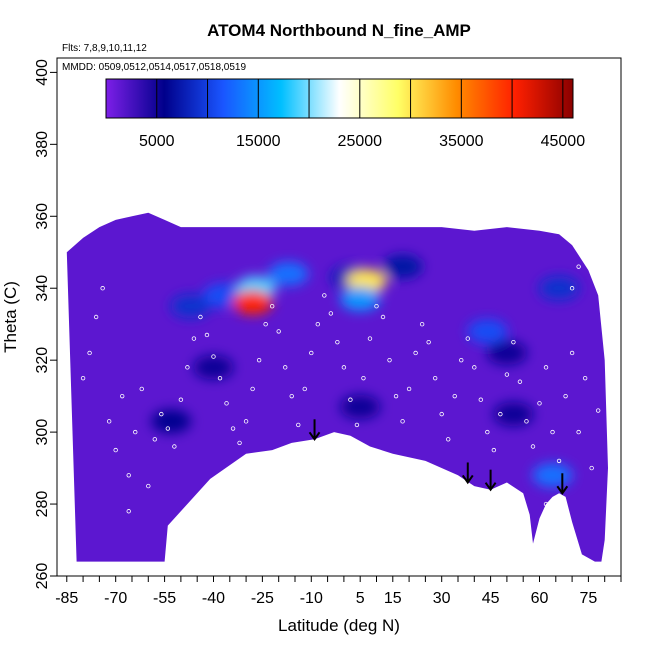 This screenshot has width=650, height=650. Describe the element at coordinates (338, 591) in the screenshot. I see `x-axis: -85 -70 -55 -40 -25 -10 5 15 30 45 60 75` at that location.